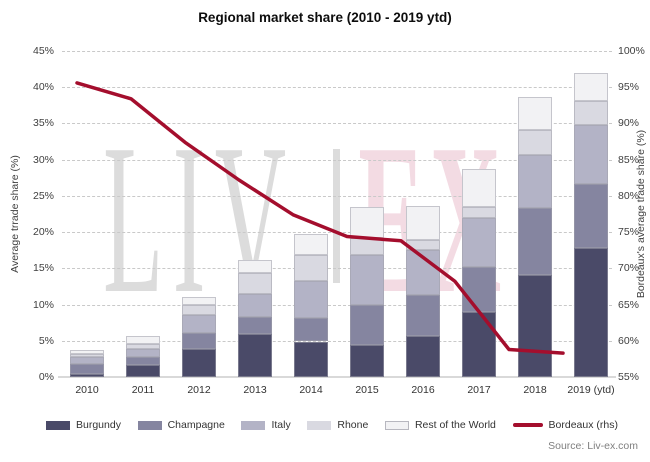  I want to click on x-axis-tick-label: 2015, so click(367, 390).